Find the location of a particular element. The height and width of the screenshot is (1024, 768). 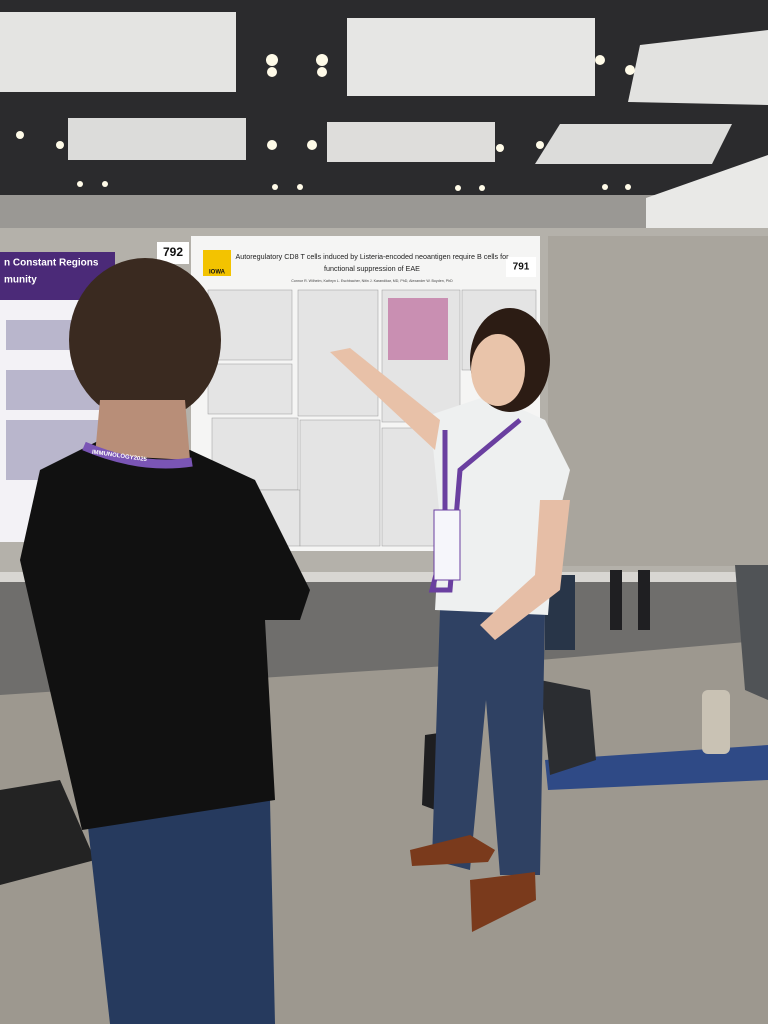

poster-title: functional suppression of EAE is located at coordinates (372, 268).